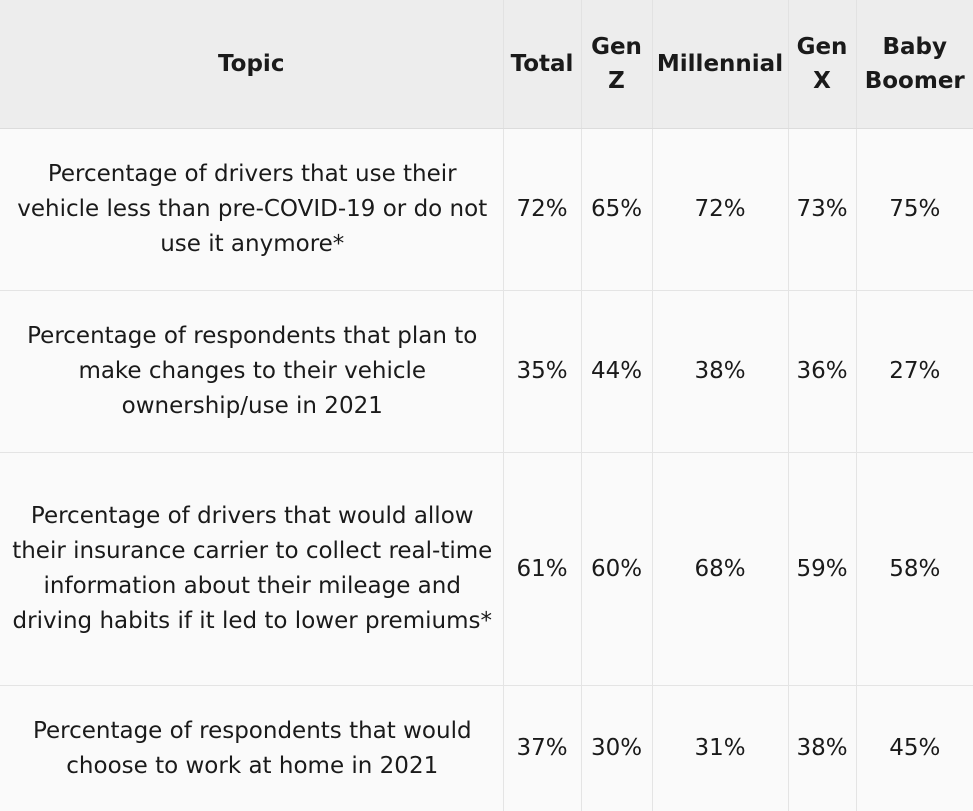  Describe the element at coordinates (914, 748) in the screenshot. I see `cell-baby-boomer: 45%` at that location.